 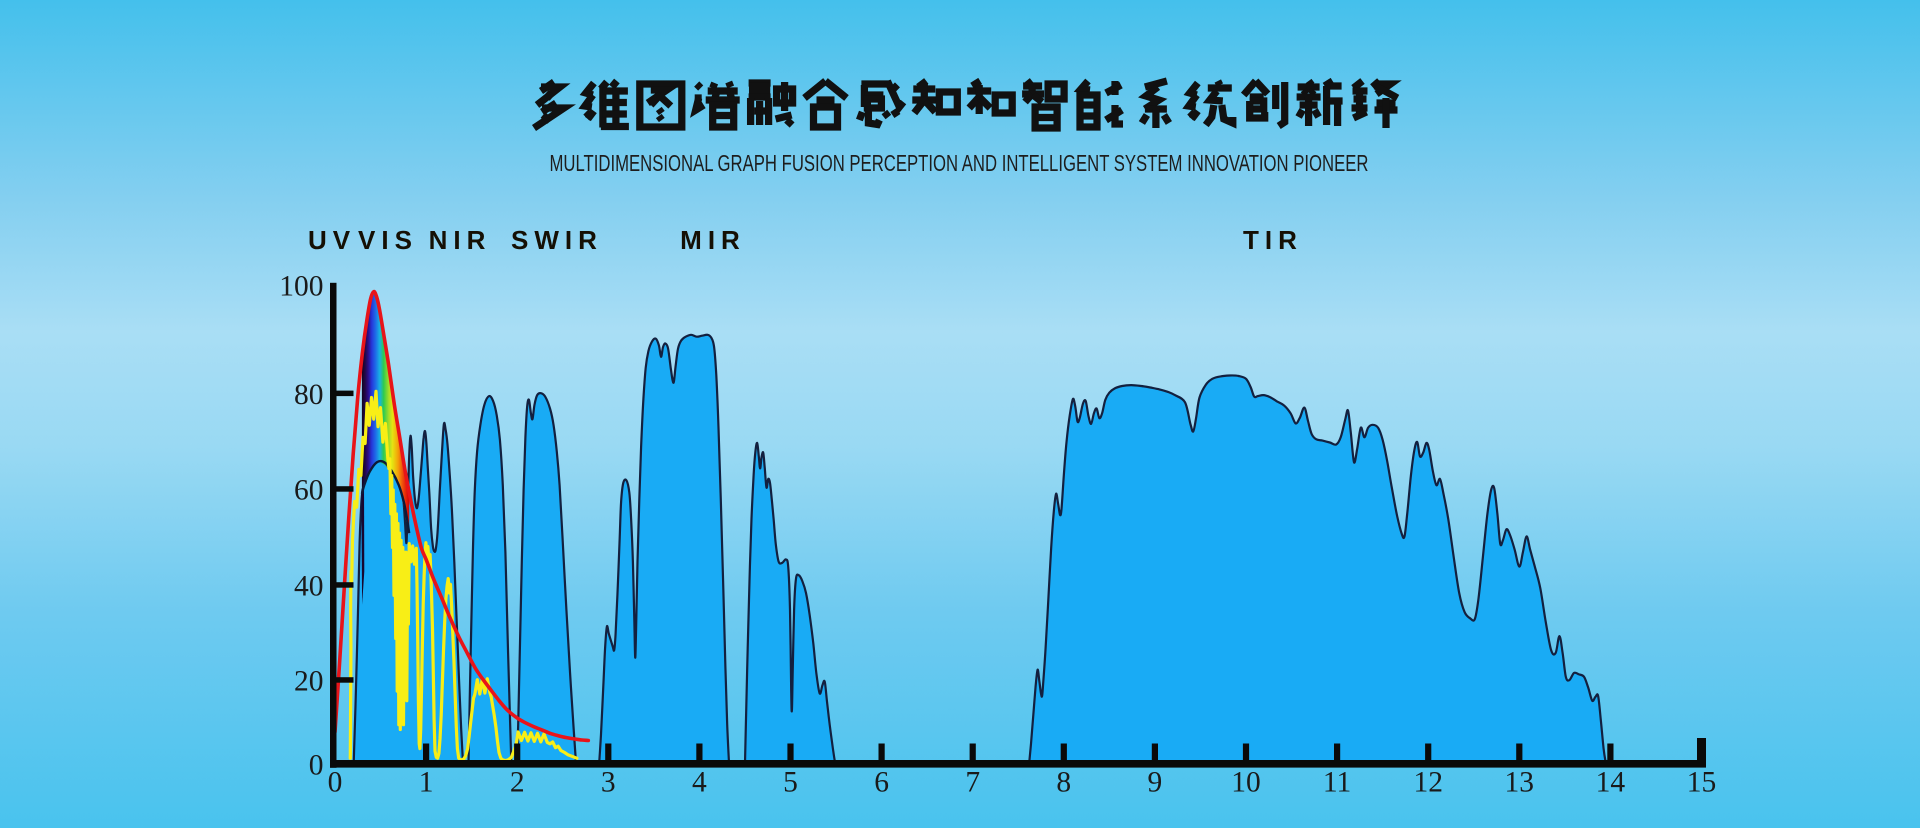 I want to click on svg-text: 14, so click(x=1611, y=783).